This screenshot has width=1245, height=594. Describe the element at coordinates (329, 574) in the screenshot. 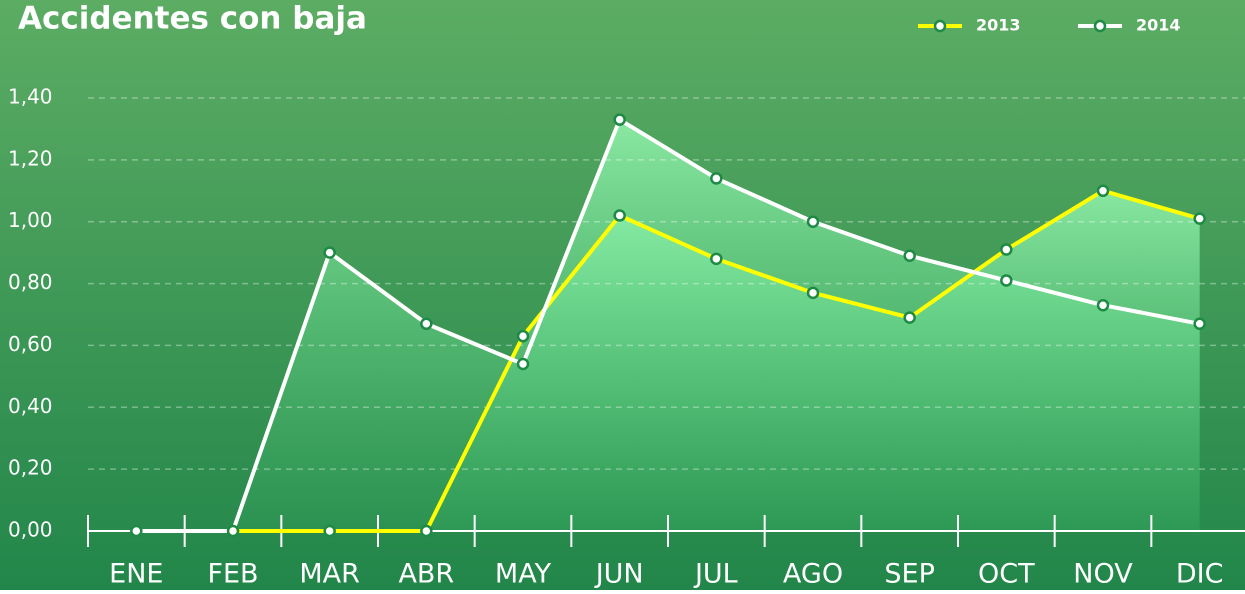

I see `x-tick-label: MAR` at that location.